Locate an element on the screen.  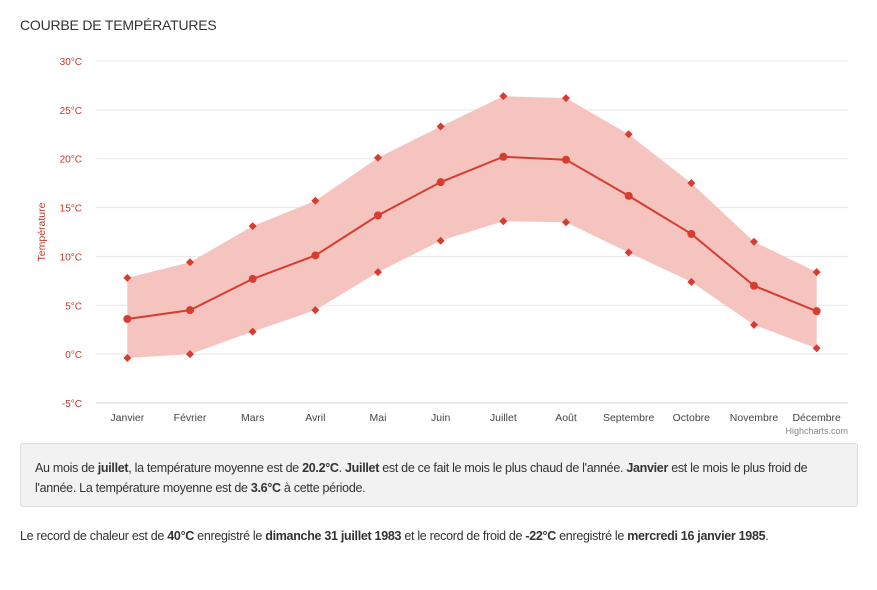
x-tick-label: Août is located at coordinates (566, 418).